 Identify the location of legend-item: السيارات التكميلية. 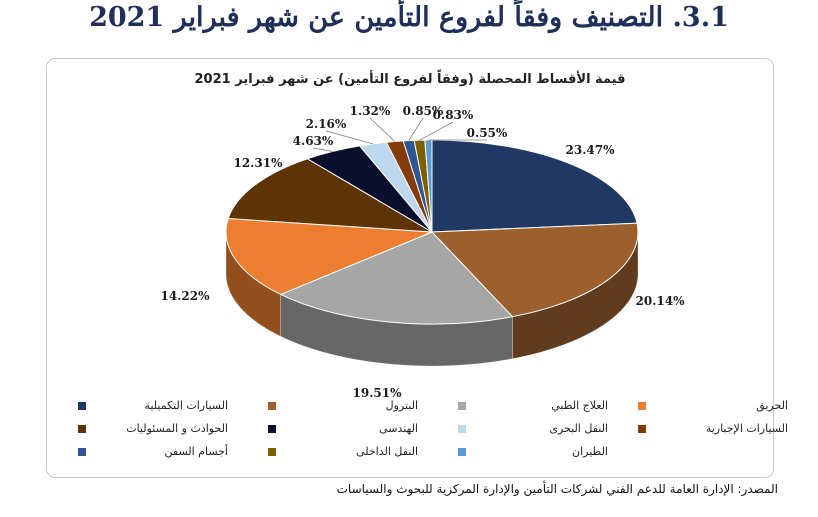
(160, 406).